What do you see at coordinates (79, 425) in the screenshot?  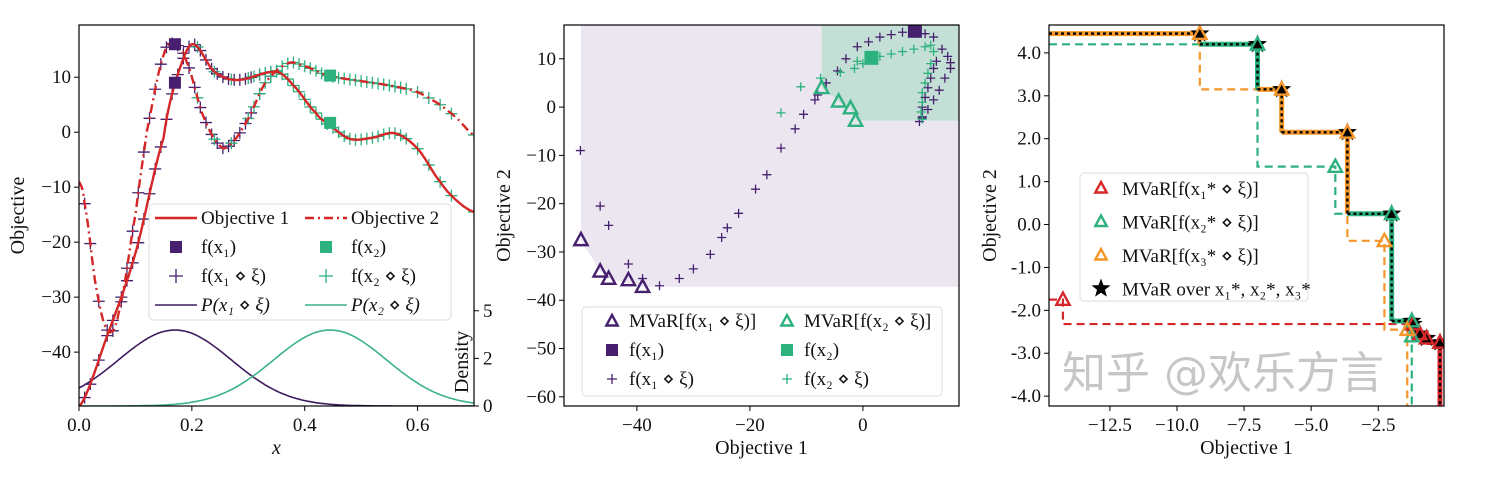 I see `x-tick-label: 0.0` at bounding box center [79, 425].